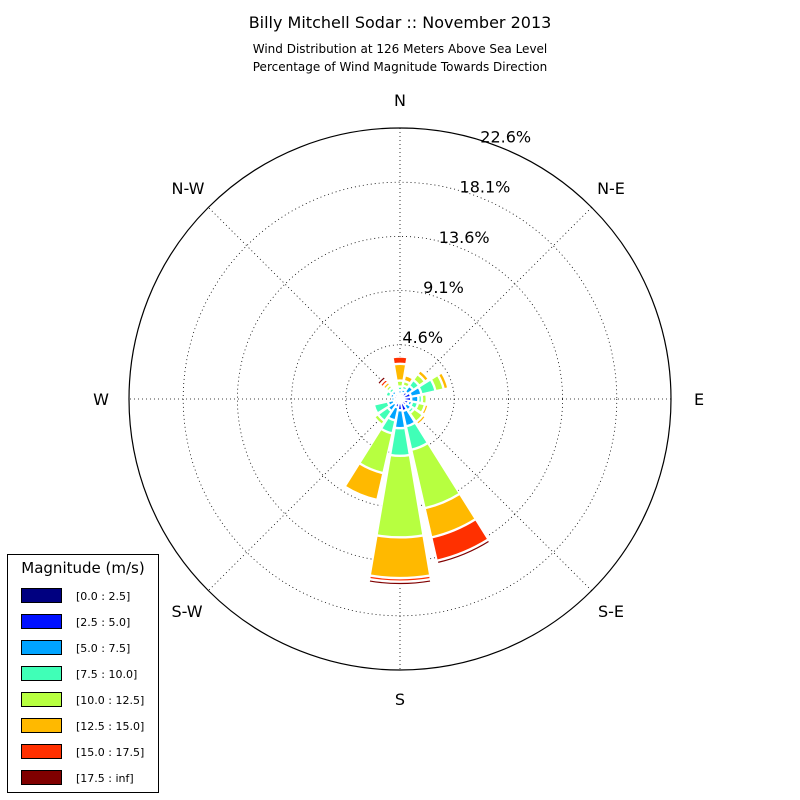 The height and width of the screenshot is (800, 800). I want to click on direction-label-s-w: S-W, so click(186, 611).